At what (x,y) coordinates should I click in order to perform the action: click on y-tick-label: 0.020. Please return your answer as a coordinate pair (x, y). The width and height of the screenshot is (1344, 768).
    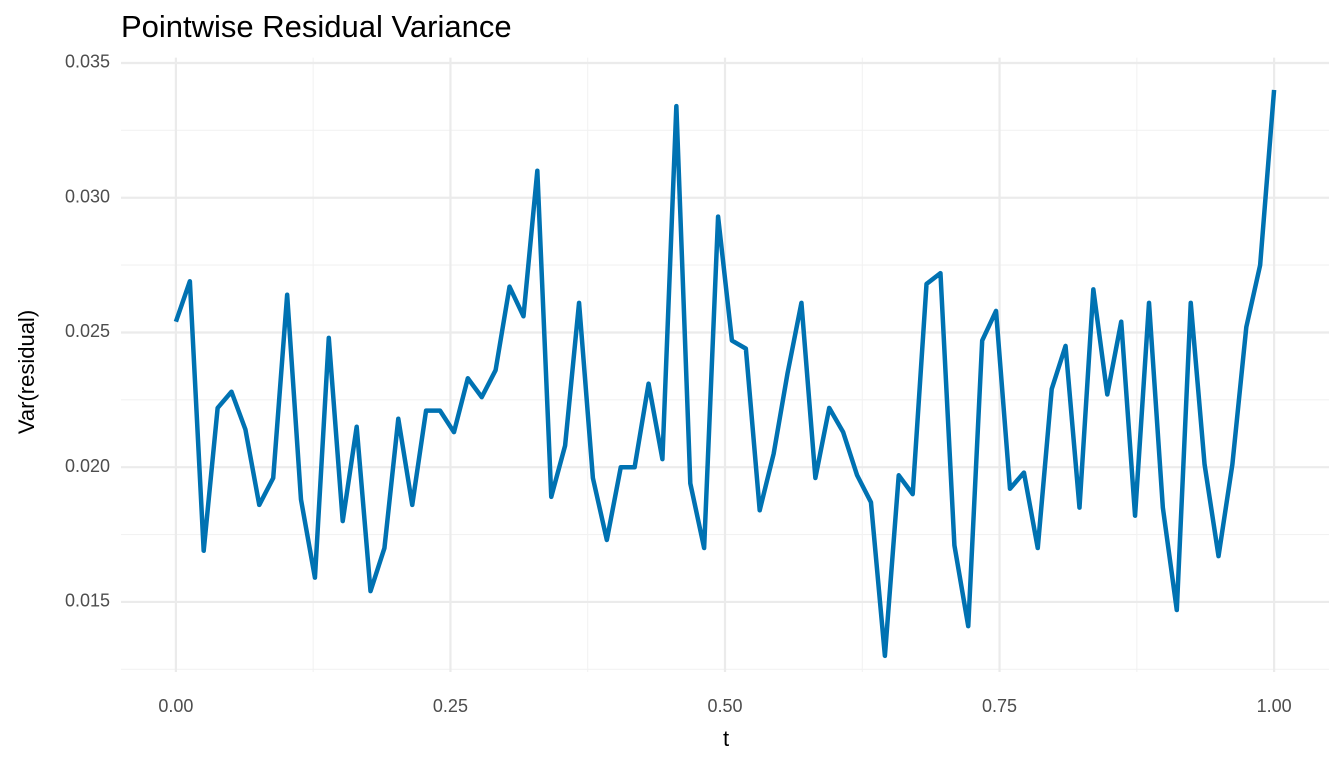
    Looking at the image, I should click on (87, 466).